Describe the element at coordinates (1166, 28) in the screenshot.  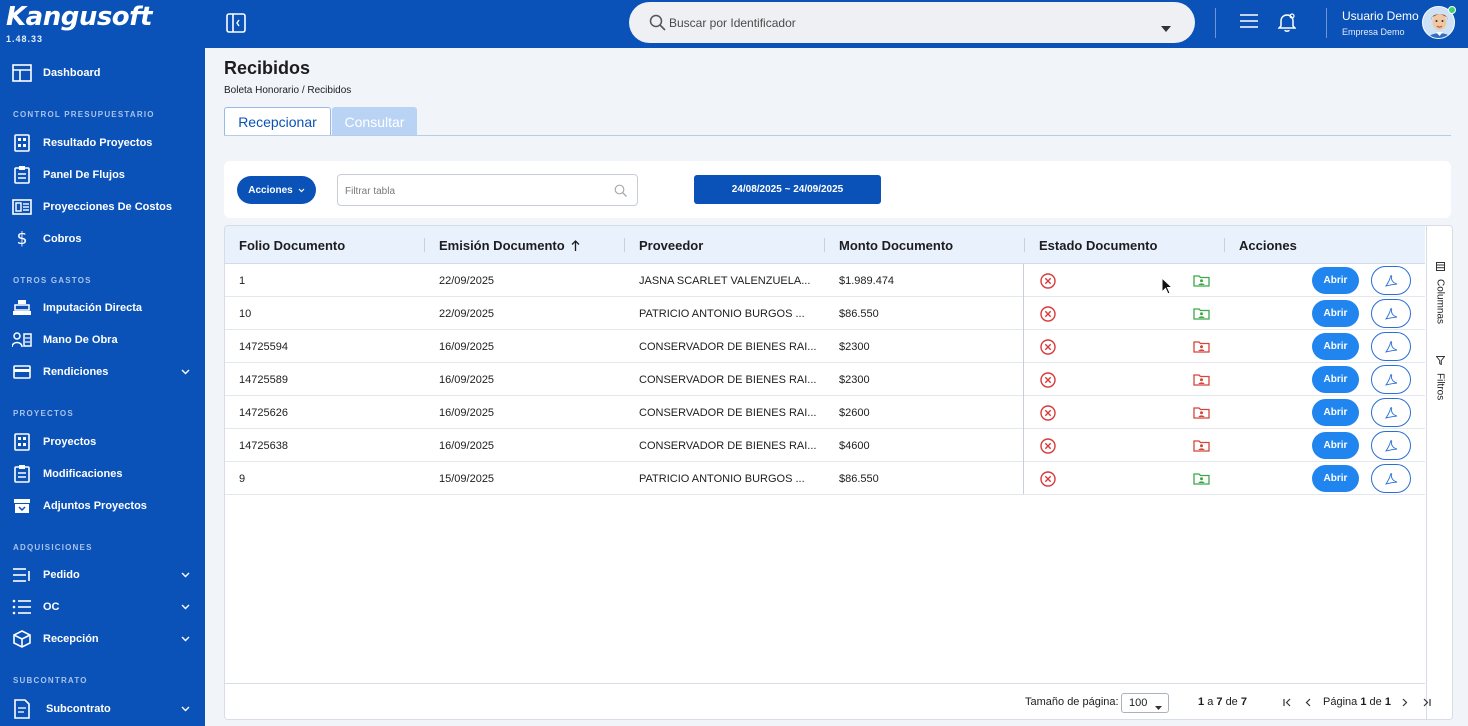
I see `caret-down-icon` at that location.